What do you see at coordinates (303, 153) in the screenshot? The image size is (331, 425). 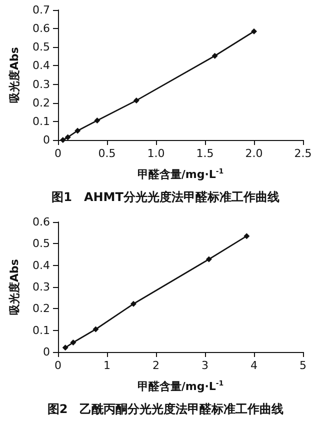 I see `x-tick-label: 2.5` at bounding box center [303, 153].